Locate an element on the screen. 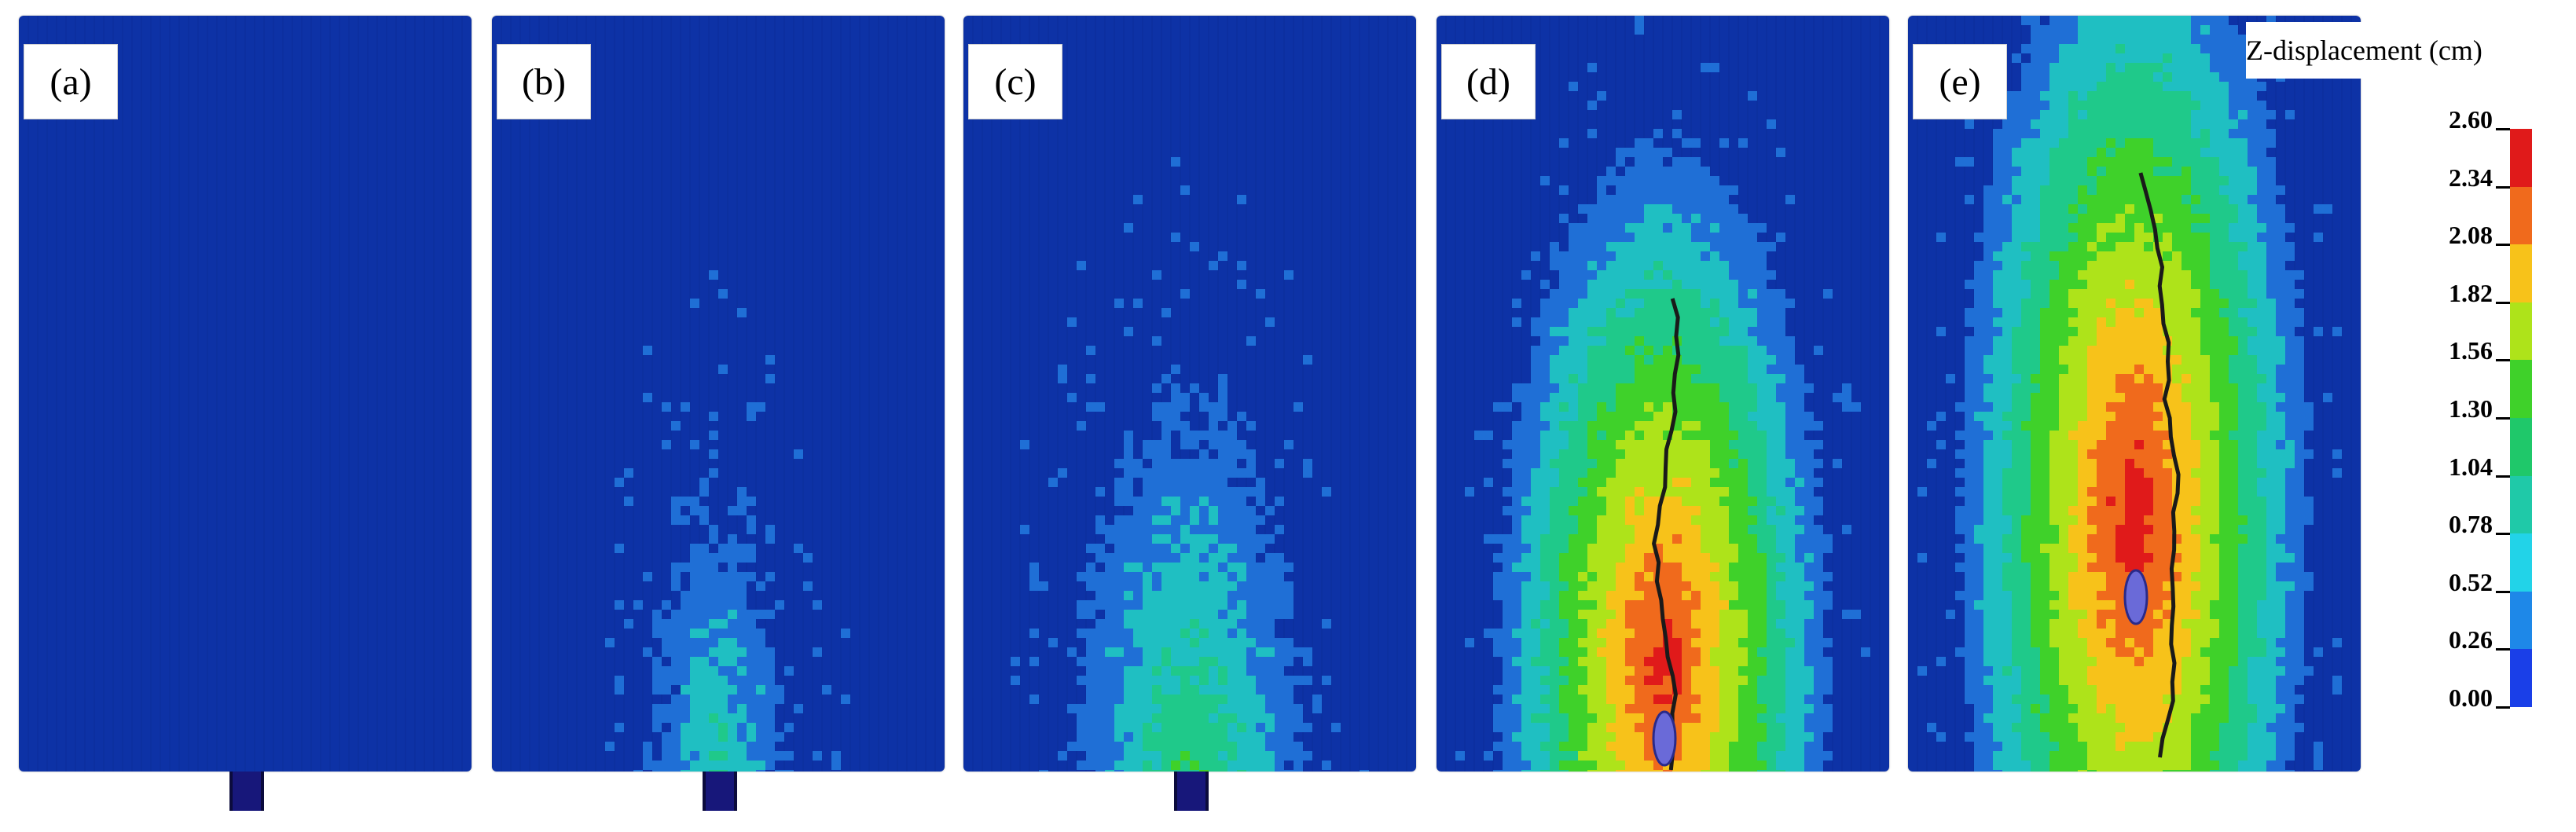  panel-a-label: (a) is located at coordinates (71, 81).